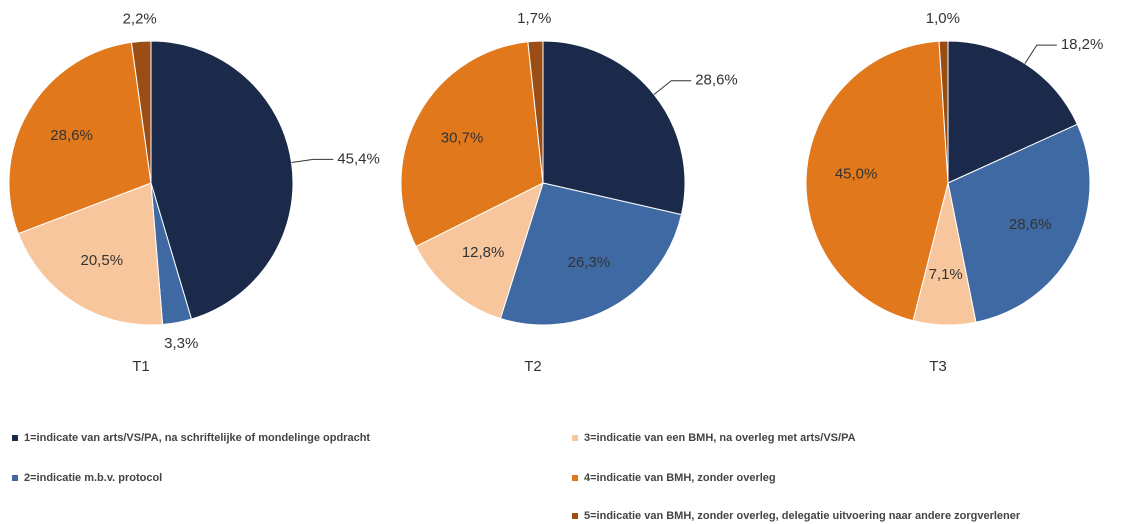 Image resolution: width=1122 pixels, height=524 pixels. I want to click on data-label: 45,4%, so click(358, 158).